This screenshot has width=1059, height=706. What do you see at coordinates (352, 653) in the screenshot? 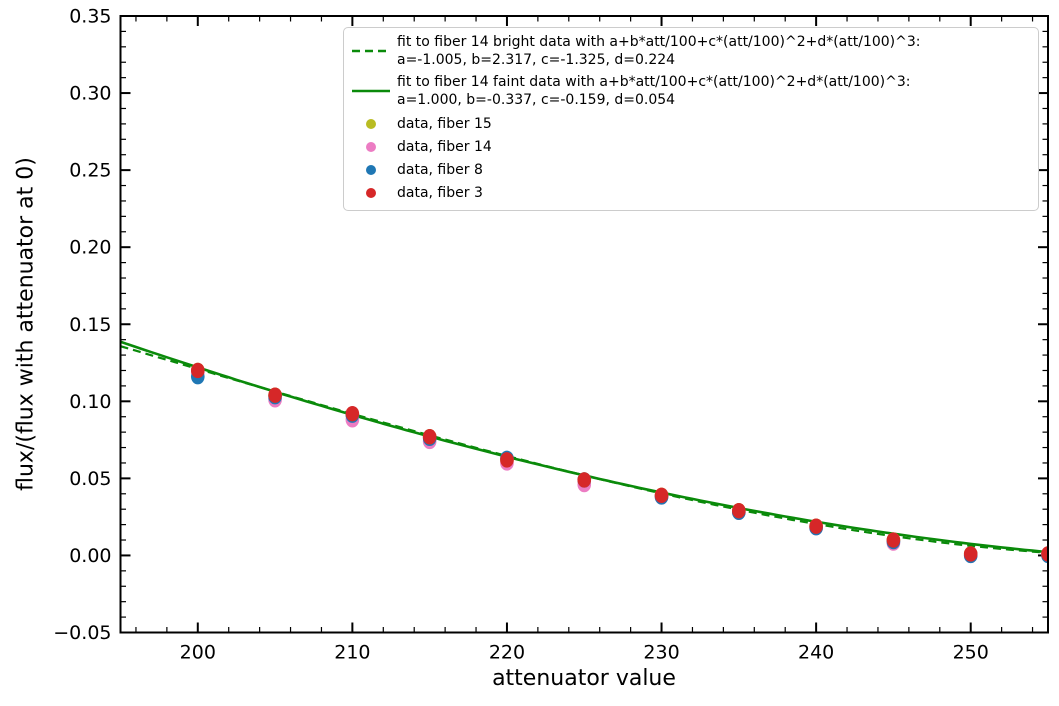
I see `x-tick-label: 210` at bounding box center [352, 653].